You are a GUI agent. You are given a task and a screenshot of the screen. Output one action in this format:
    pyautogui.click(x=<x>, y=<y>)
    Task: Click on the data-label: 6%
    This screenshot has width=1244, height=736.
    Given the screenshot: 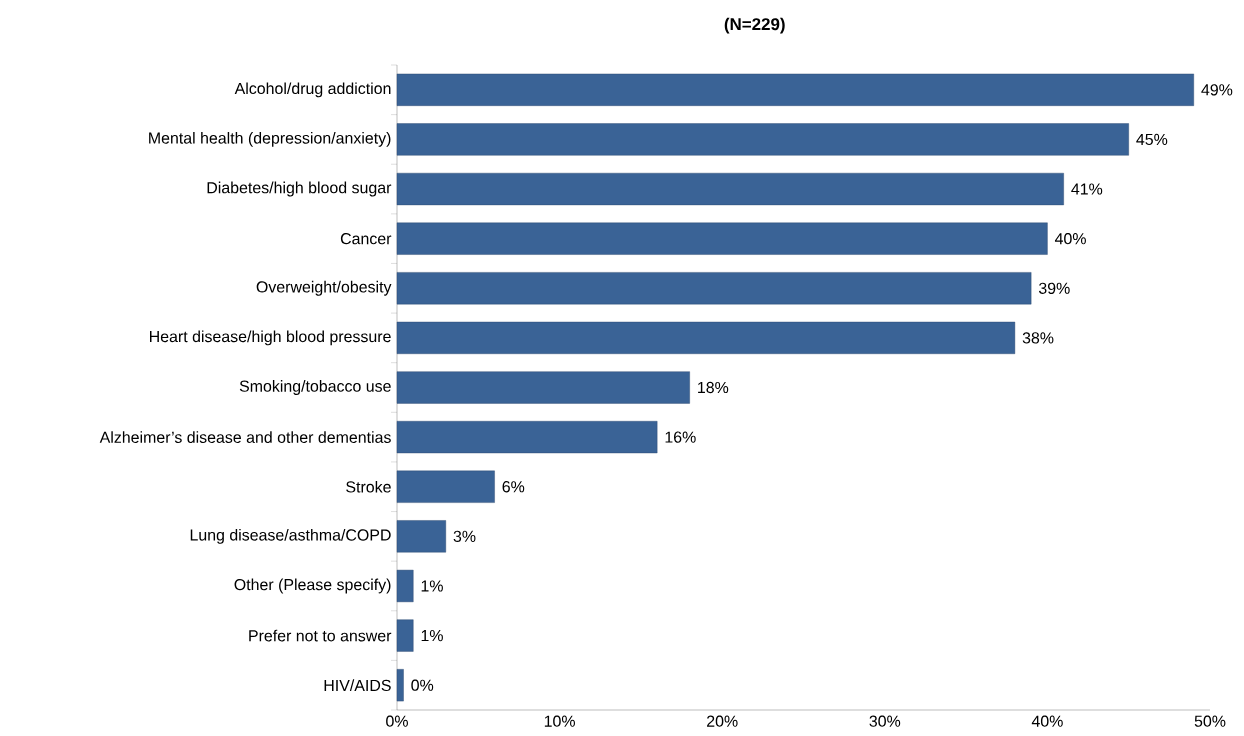 What is the action you would take?
    pyautogui.click(x=513, y=487)
    